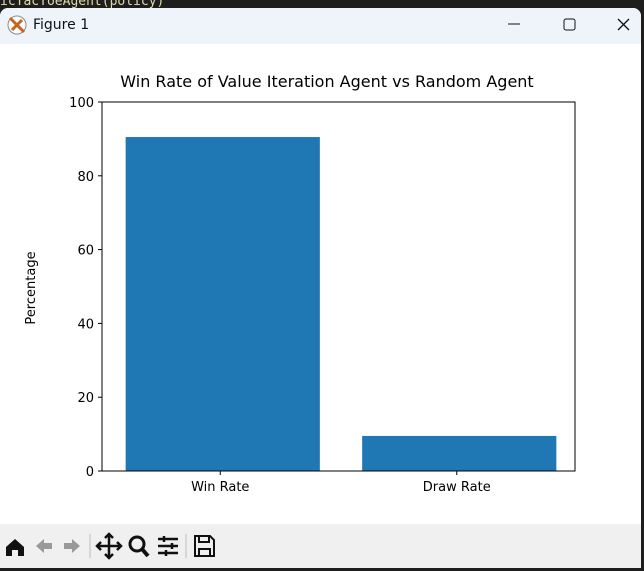 The width and height of the screenshot is (644, 571). What do you see at coordinates (85, 398) in the screenshot?
I see `y-tick-label: 20` at bounding box center [85, 398].